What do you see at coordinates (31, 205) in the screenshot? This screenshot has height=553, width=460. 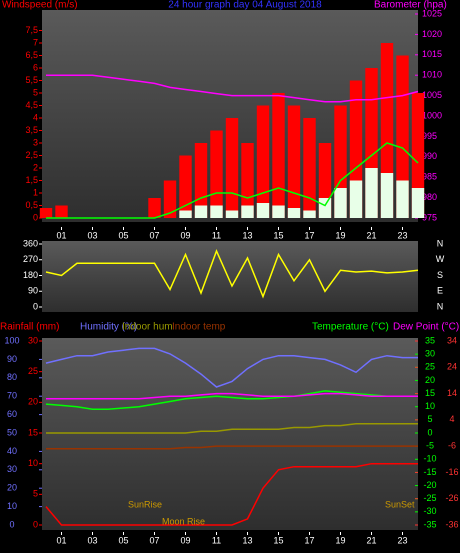 I see `y-tick-label: 0,5` at bounding box center [31, 205].